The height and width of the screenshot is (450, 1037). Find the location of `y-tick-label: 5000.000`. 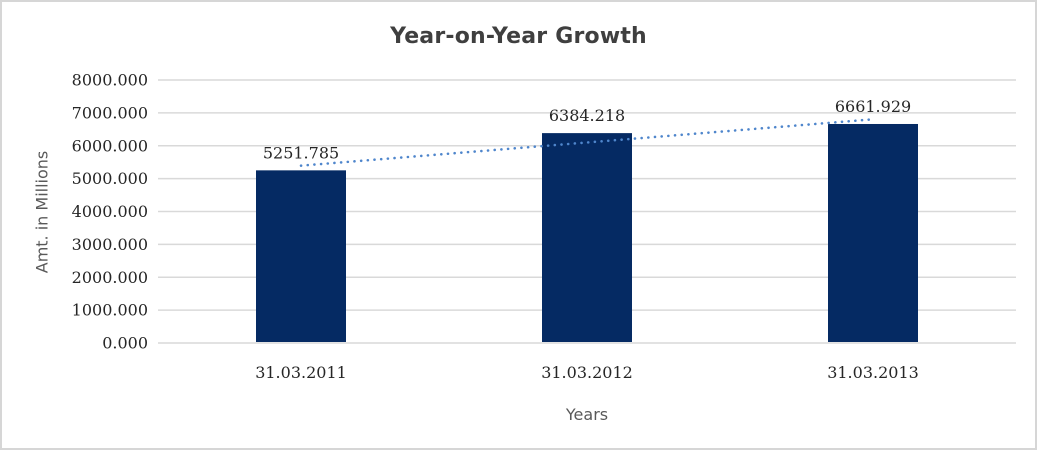

y-tick-label: 5000.000 is located at coordinates (110, 178).